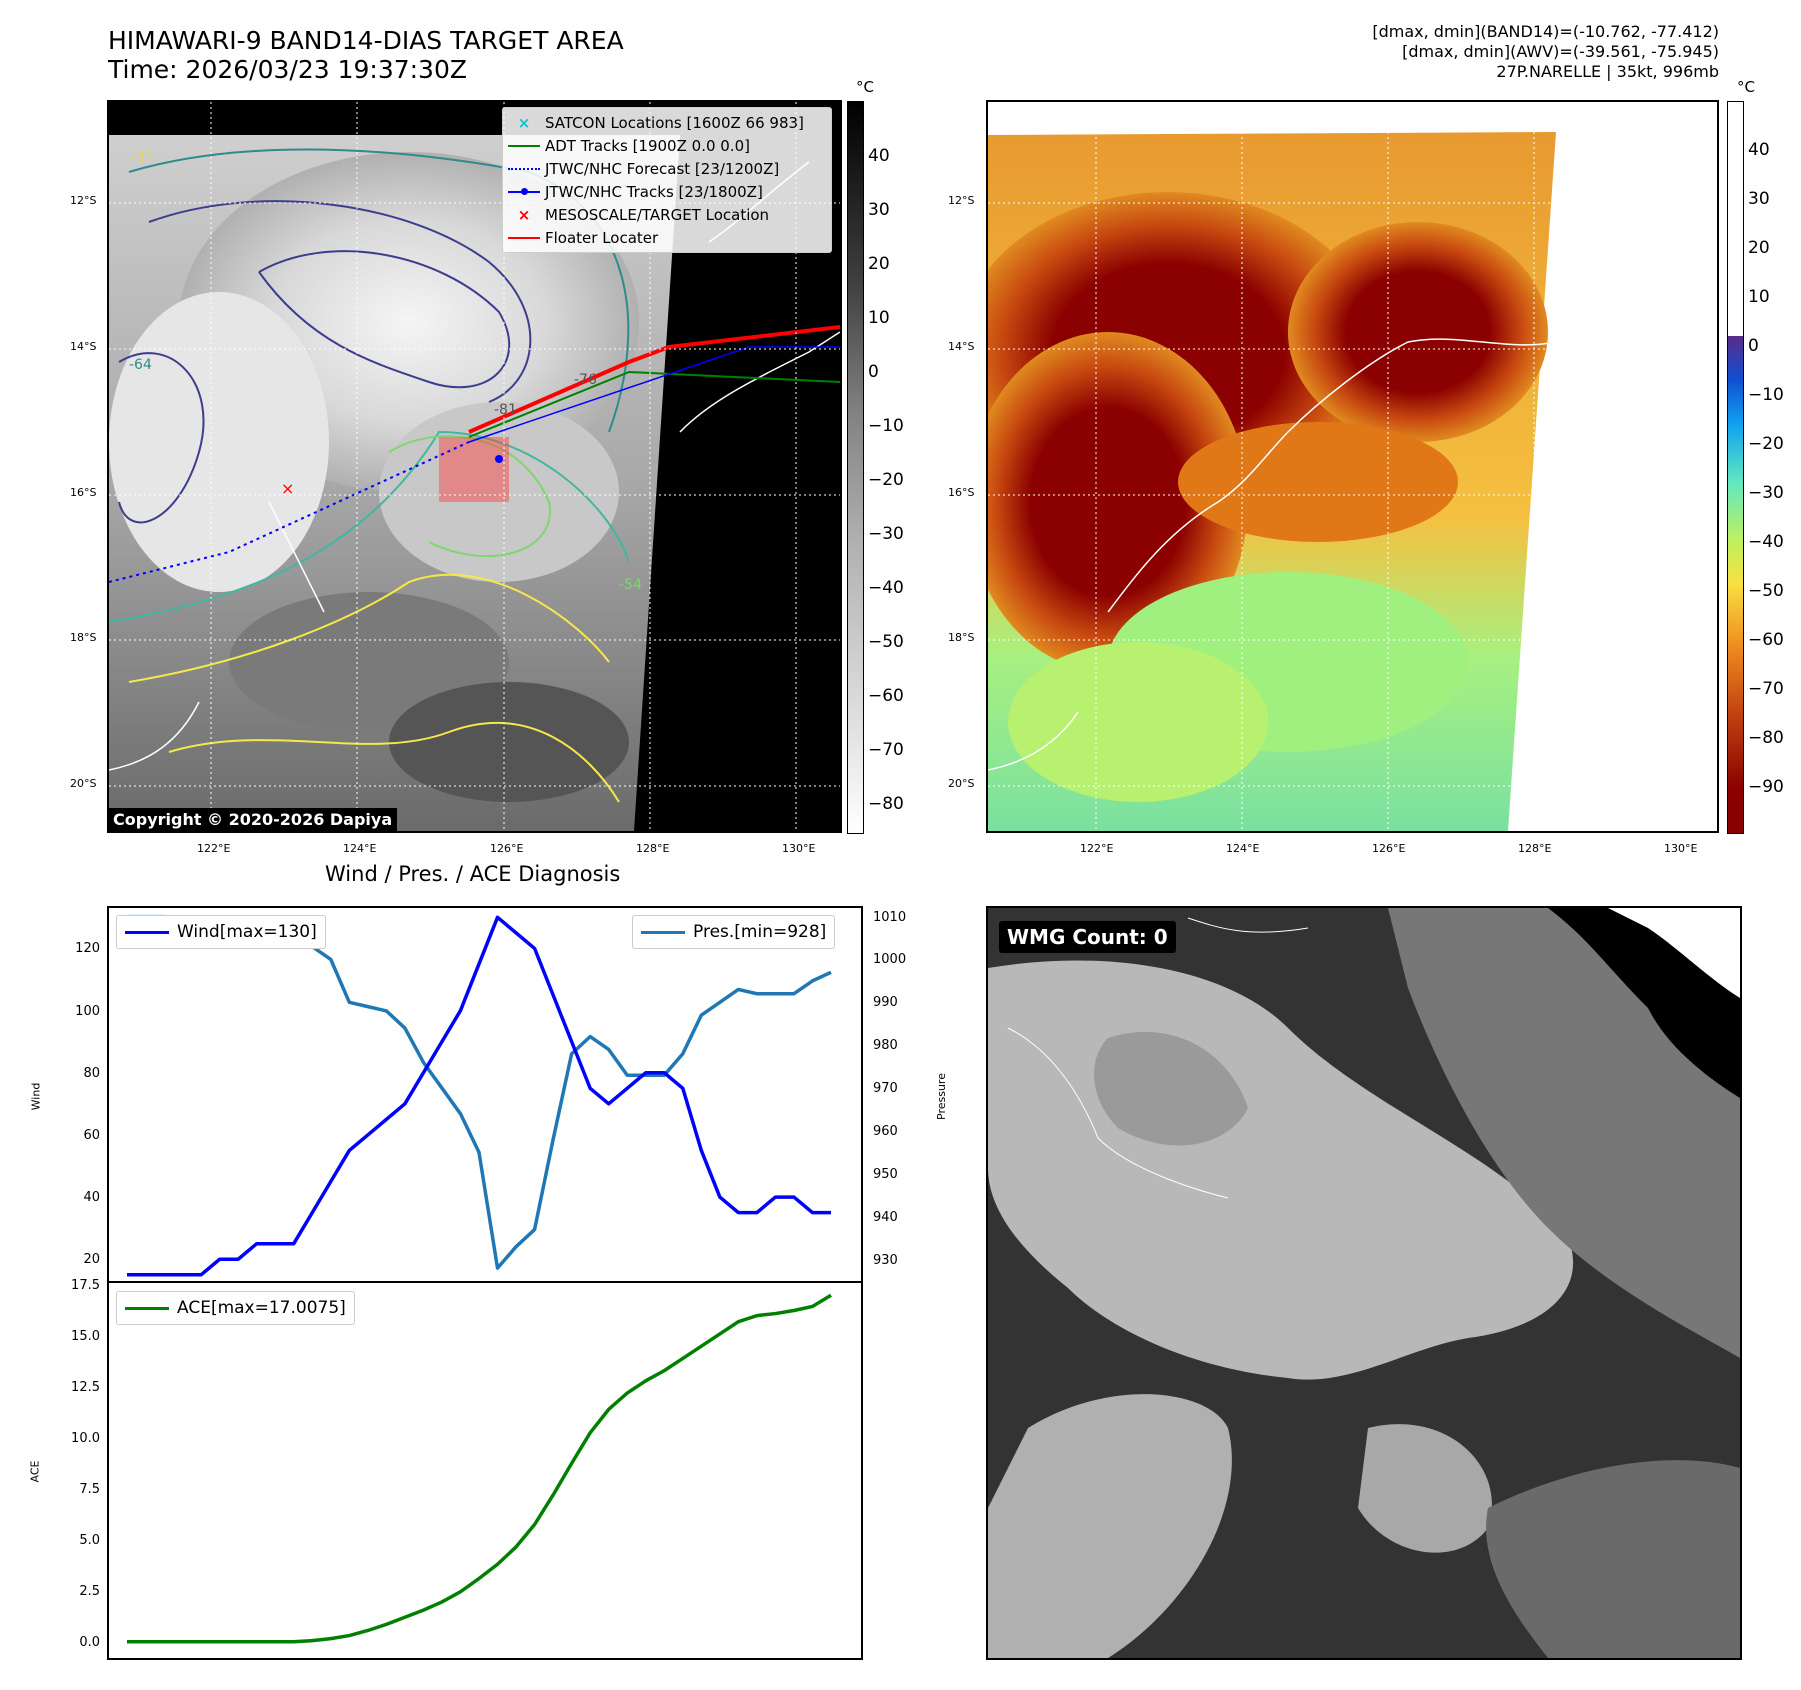  I want to click on contour-label: -76, so click(585, 380).